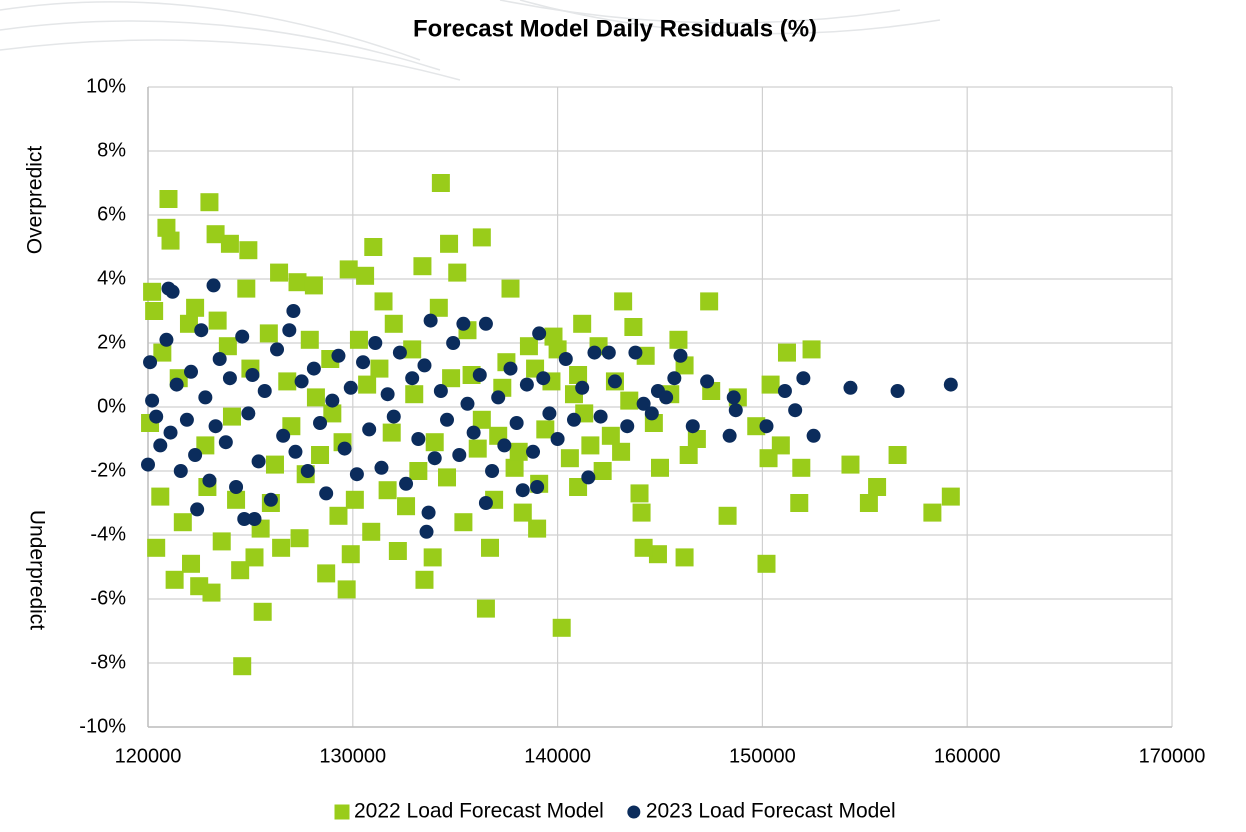 The width and height of the screenshot is (1246, 832). I want to click on y-tick-label: 2%, so click(111, 342).